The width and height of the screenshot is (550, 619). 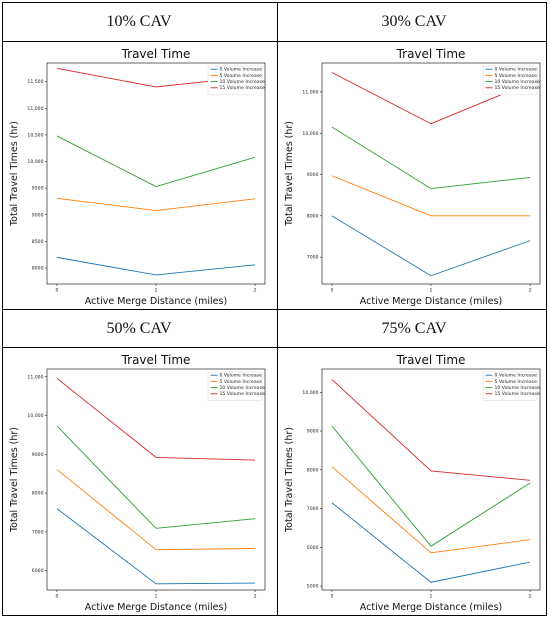 What do you see at coordinates (274, 347) in the screenshot?
I see `grid-divider-h3` at bounding box center [274, 347].